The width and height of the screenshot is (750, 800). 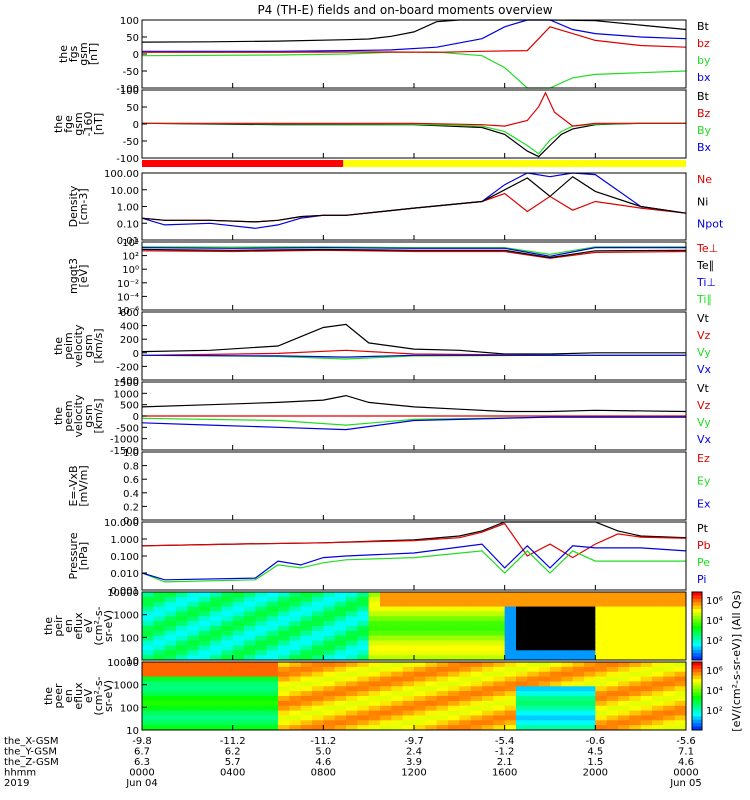 What do you see at coordinates (136, 55) in the screenshot?
I see `y-tick-label: 0` at bounding box center [136, 55].